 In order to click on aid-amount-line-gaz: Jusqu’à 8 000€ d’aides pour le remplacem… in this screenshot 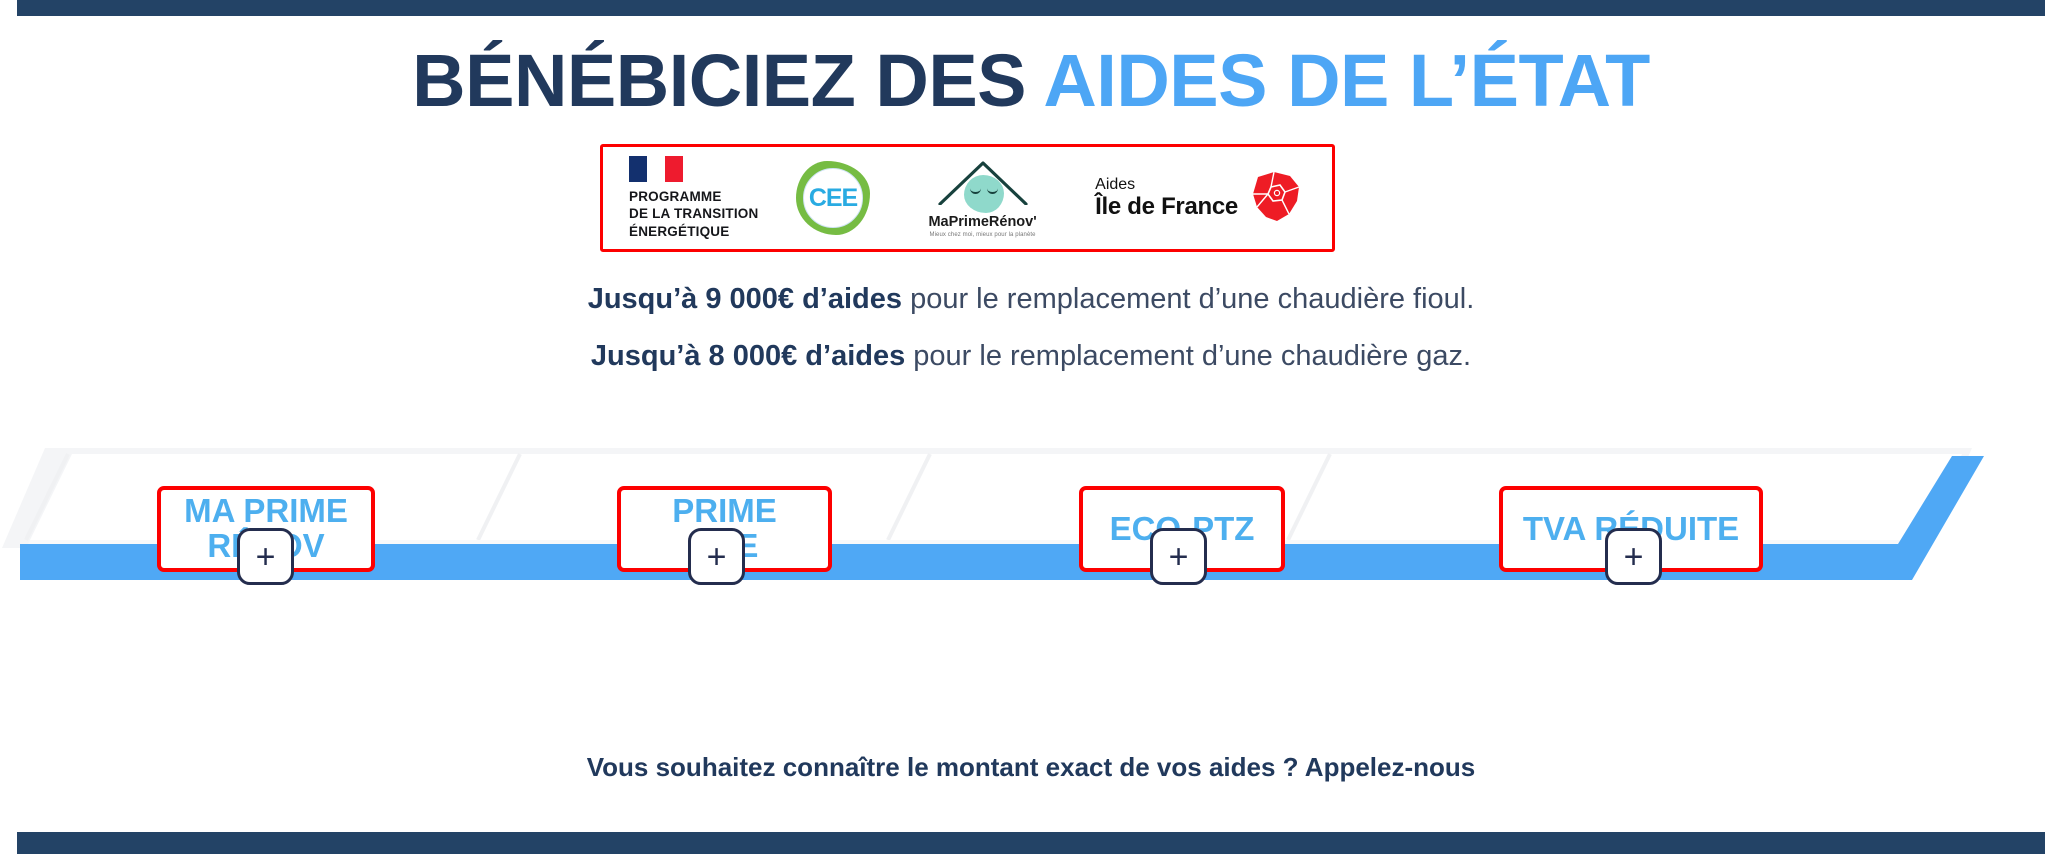, I will do `click(1031, 356)`.